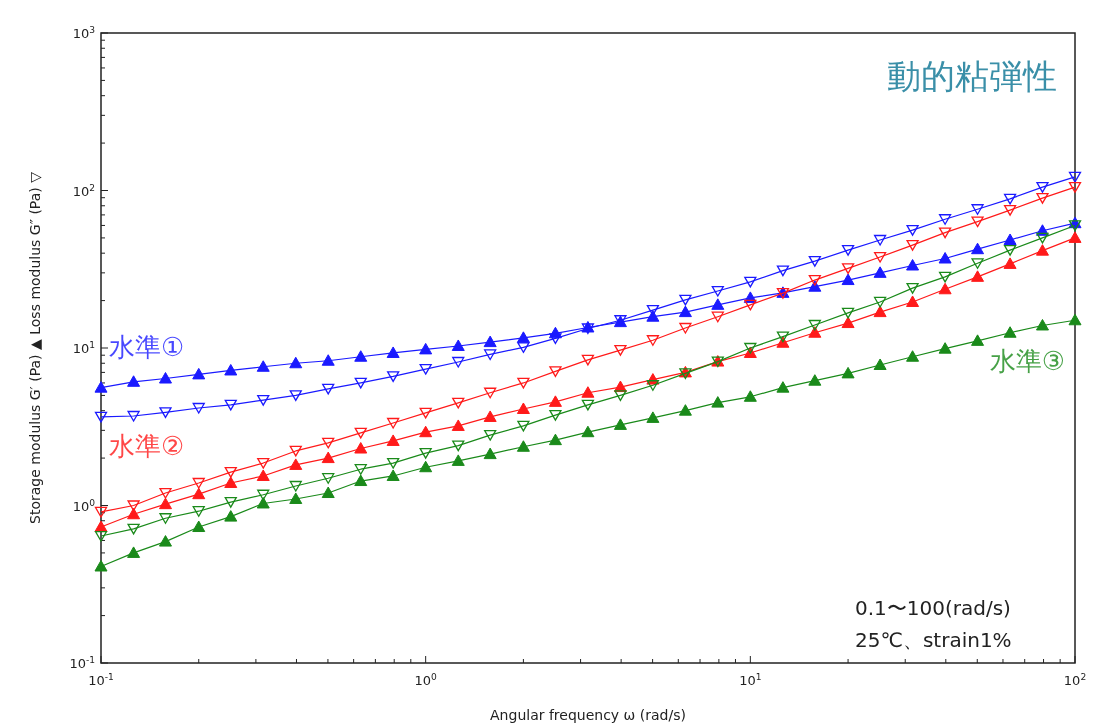 The image size is (1111, 728). I want to click on x-tick-label: 10$^{1}$, so click(750, 680).